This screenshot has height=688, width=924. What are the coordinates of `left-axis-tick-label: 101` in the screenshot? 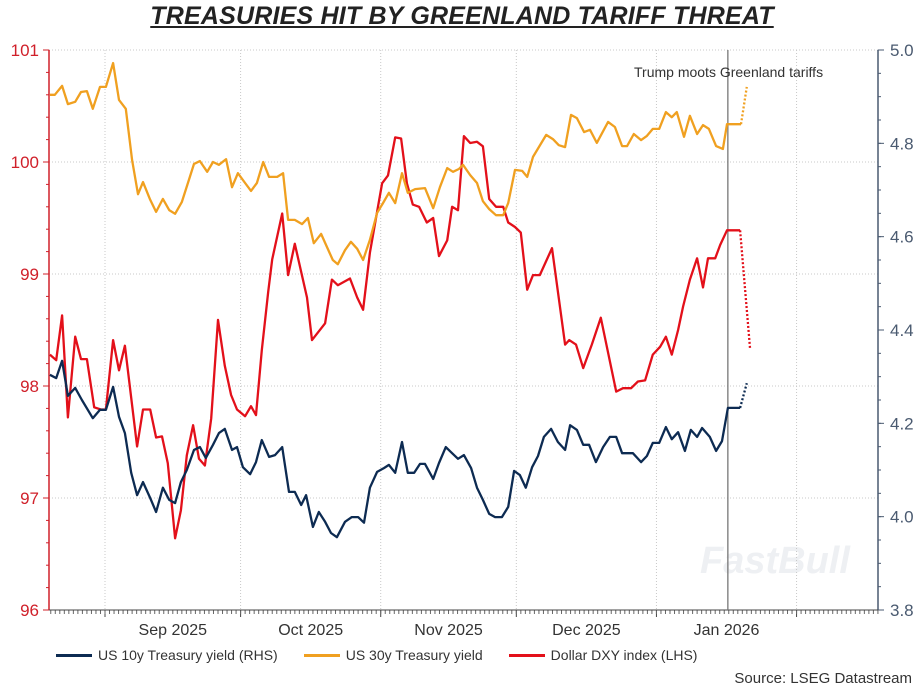 It's located at (25, 50).